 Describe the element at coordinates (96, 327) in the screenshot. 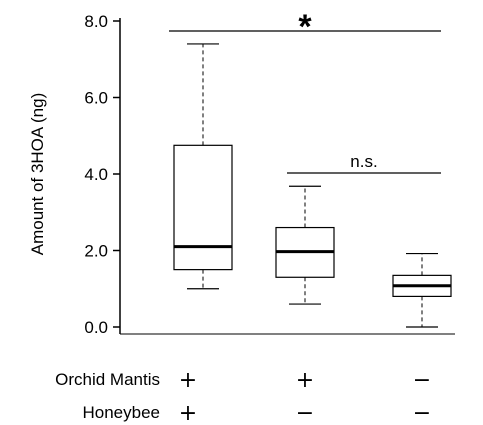

I see `y-tick-label: 0.0` at that location.